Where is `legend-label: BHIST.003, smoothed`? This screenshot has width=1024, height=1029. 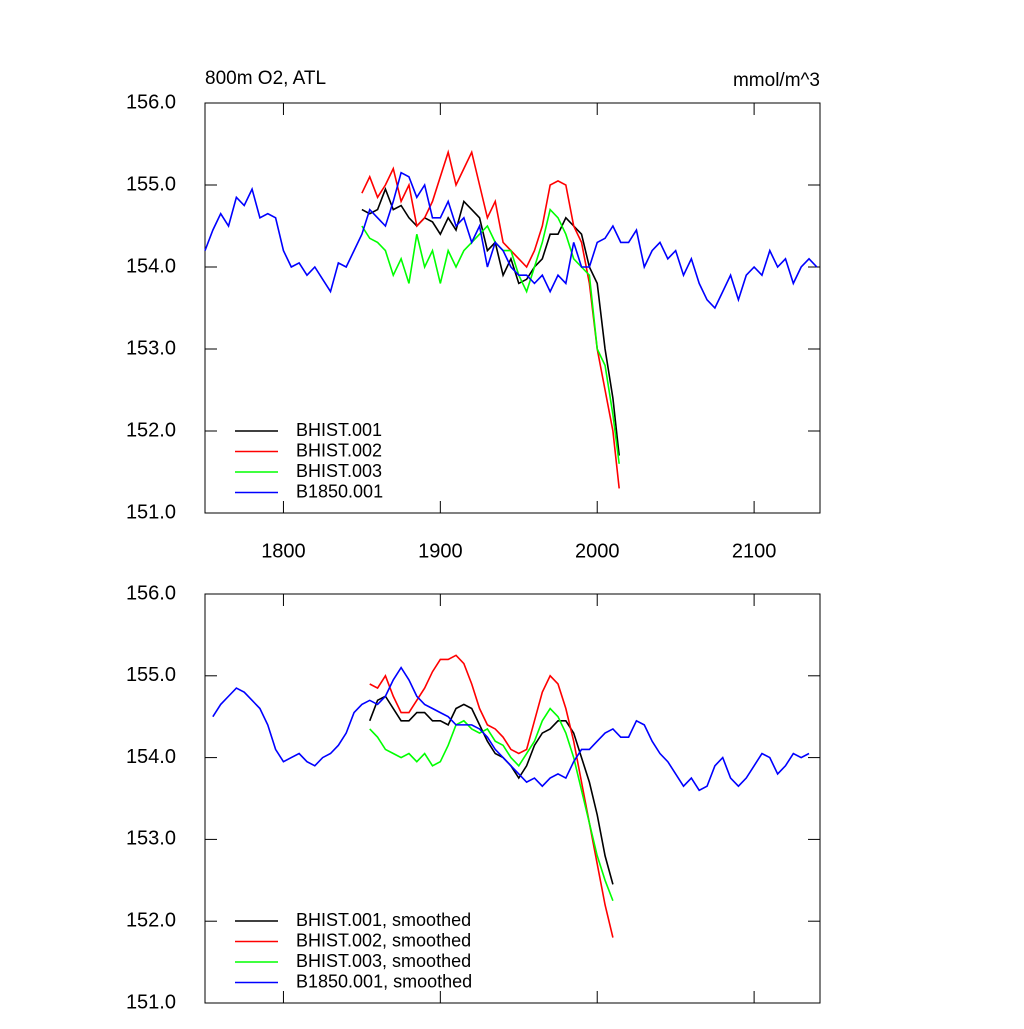
legend-label: BHIST.003, smoothed is located at coordinates (383, 961).